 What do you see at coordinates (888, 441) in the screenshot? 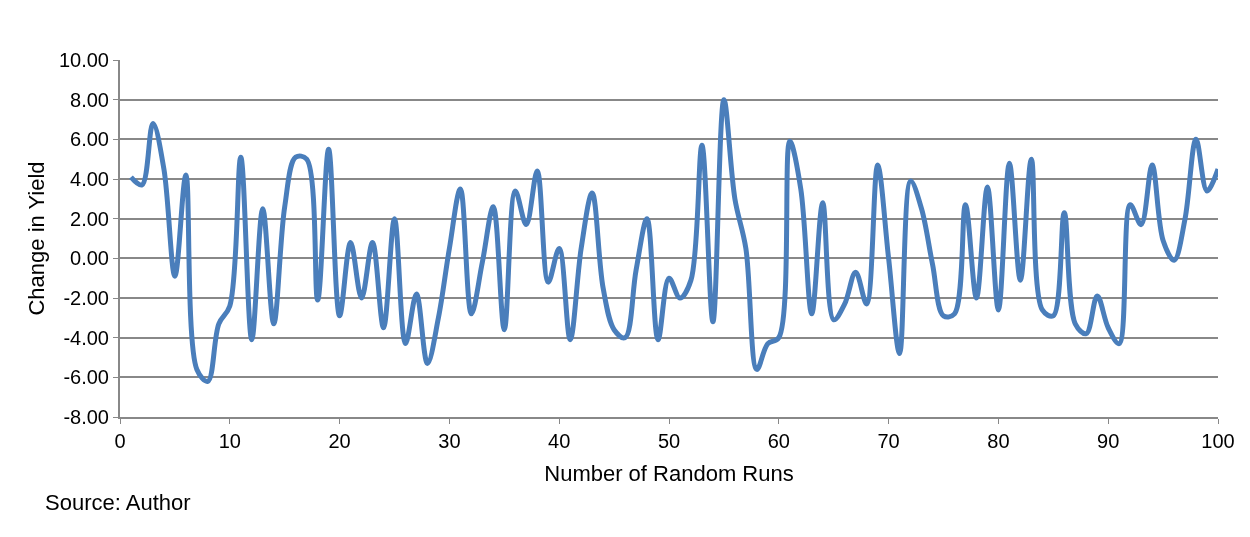
I see `x-tick-label: 70` at bounding box center [888, 441].